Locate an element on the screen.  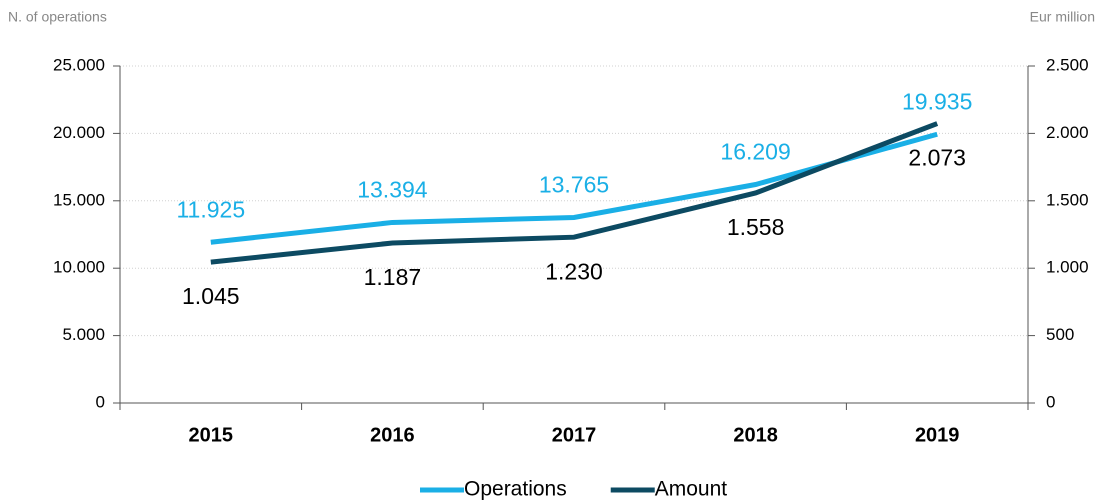
x-tick-label: 2017 is located at coordinates (574, 435).